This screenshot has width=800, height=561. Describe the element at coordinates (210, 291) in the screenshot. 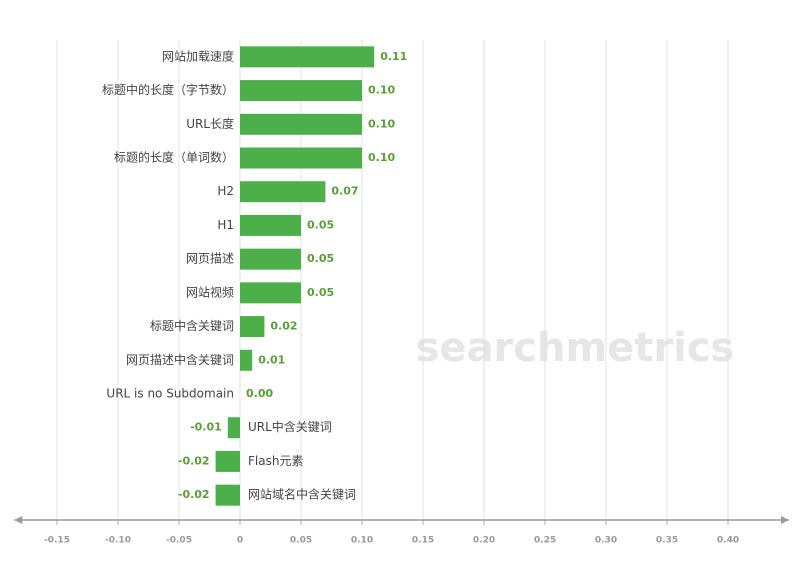

I see `category-label: 网站视频` at that location.